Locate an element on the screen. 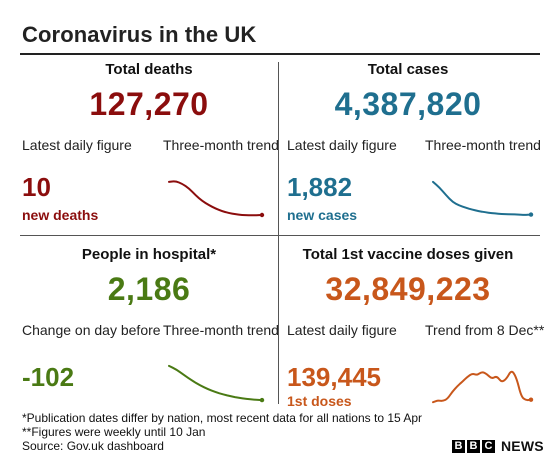 This screenshot has width=558, height=474. deaths-heading: Total deaths is located at coordinates (149, 69).